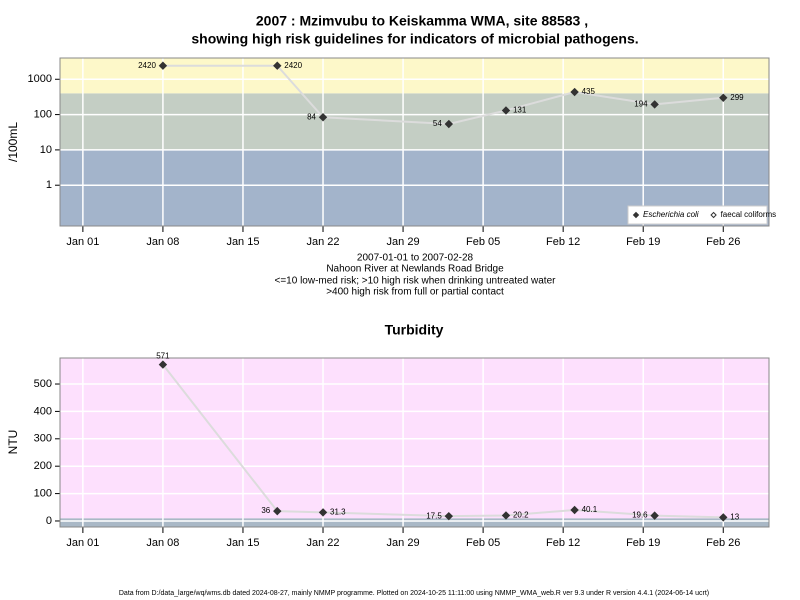 The width and height of the screenshot is (800, 600). Describe the element at coordinates (265, 510) in the screenshot. I see `data-label: 36` at that location.